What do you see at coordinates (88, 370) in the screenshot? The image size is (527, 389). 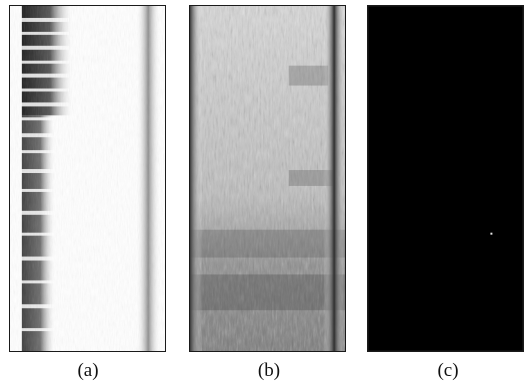 I see `caption-a: (a)` at bounding box center [88, 370].